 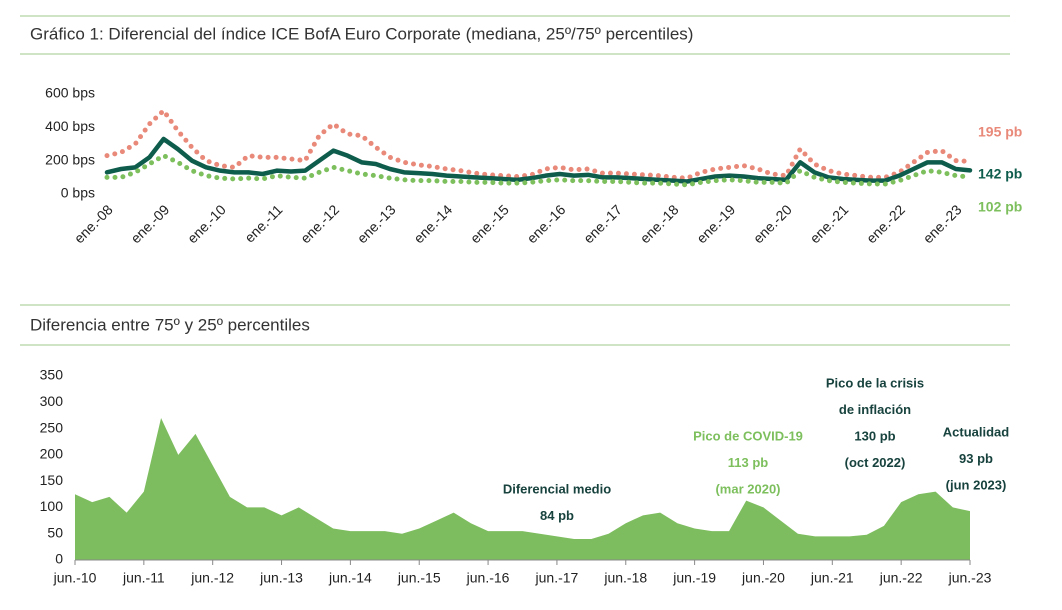 I want to click on y-tick-label: 0, so click(x=59, y=559).